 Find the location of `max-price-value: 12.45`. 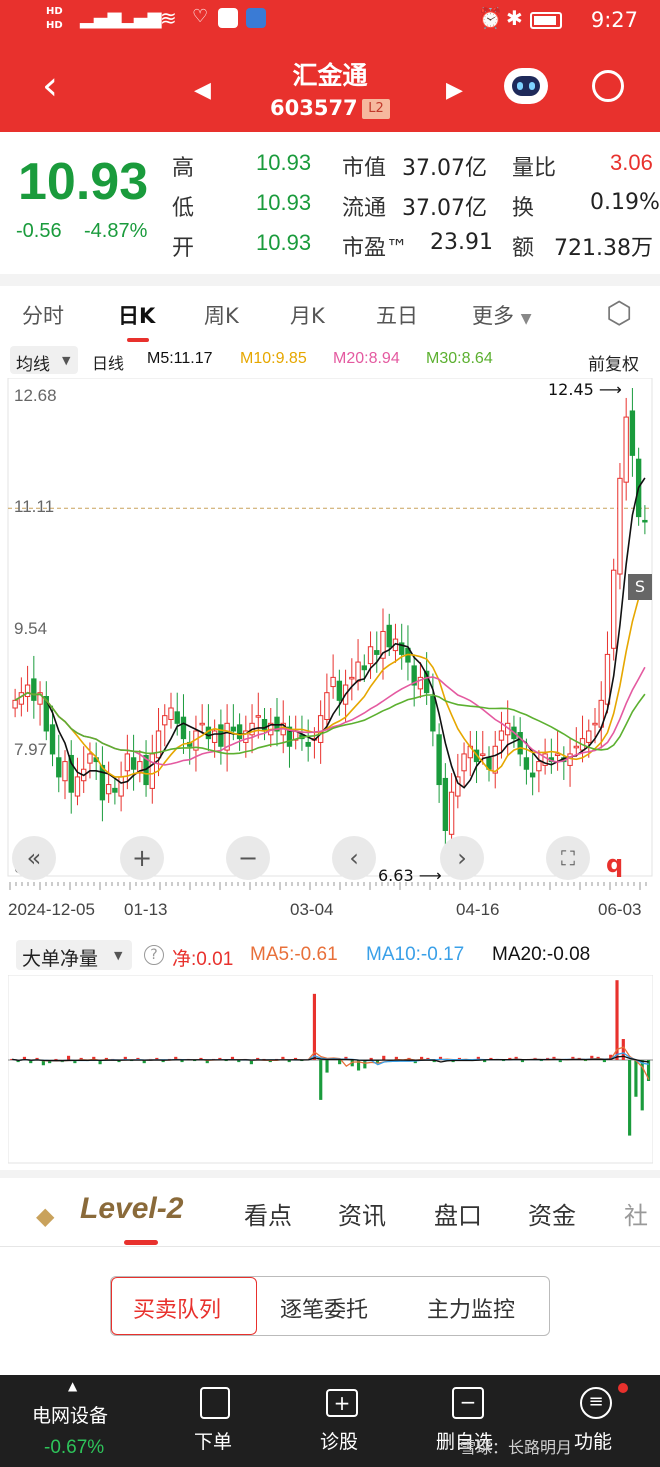

max-price-value: 12.45 is located at coordinates (571, 389).